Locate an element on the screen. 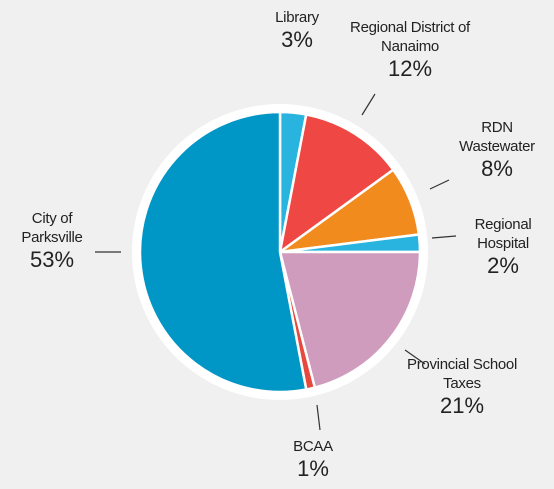 This screenshot has width=554, height=489. value-label: 53% is located at coordinates (52, 259).